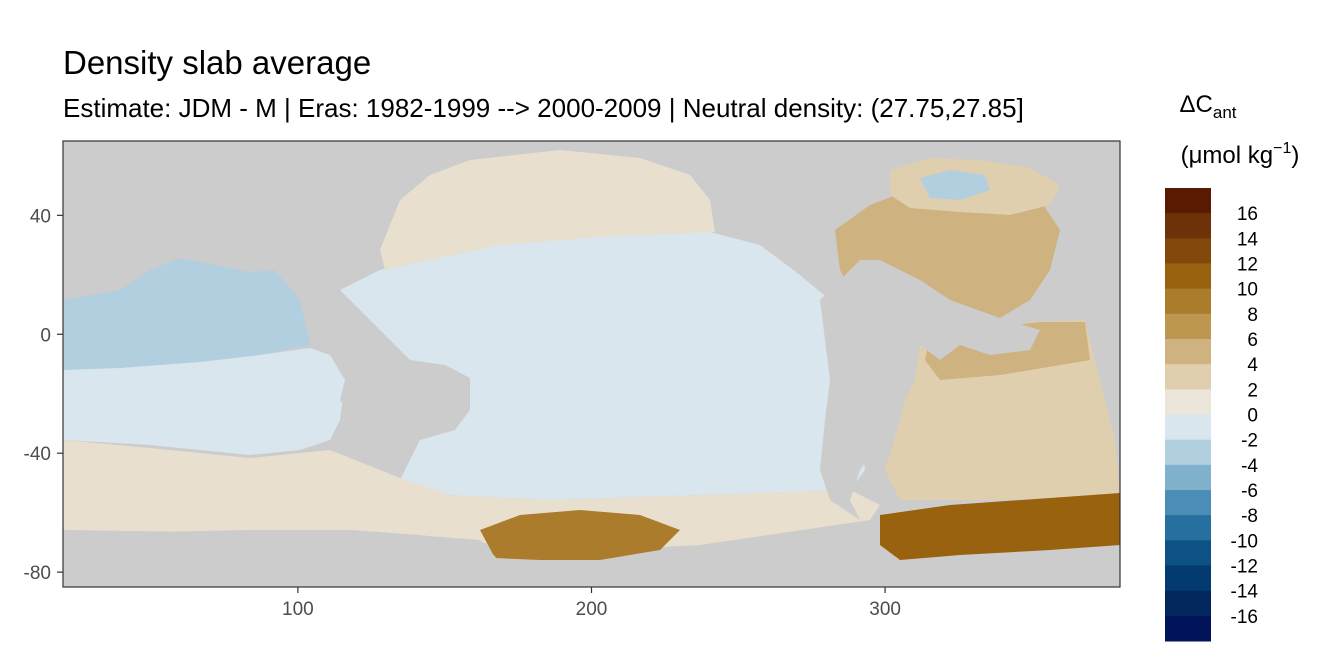 This screenshot has width=1344, height=672. I want to click on legend-label: 6, so click(1252, 340).